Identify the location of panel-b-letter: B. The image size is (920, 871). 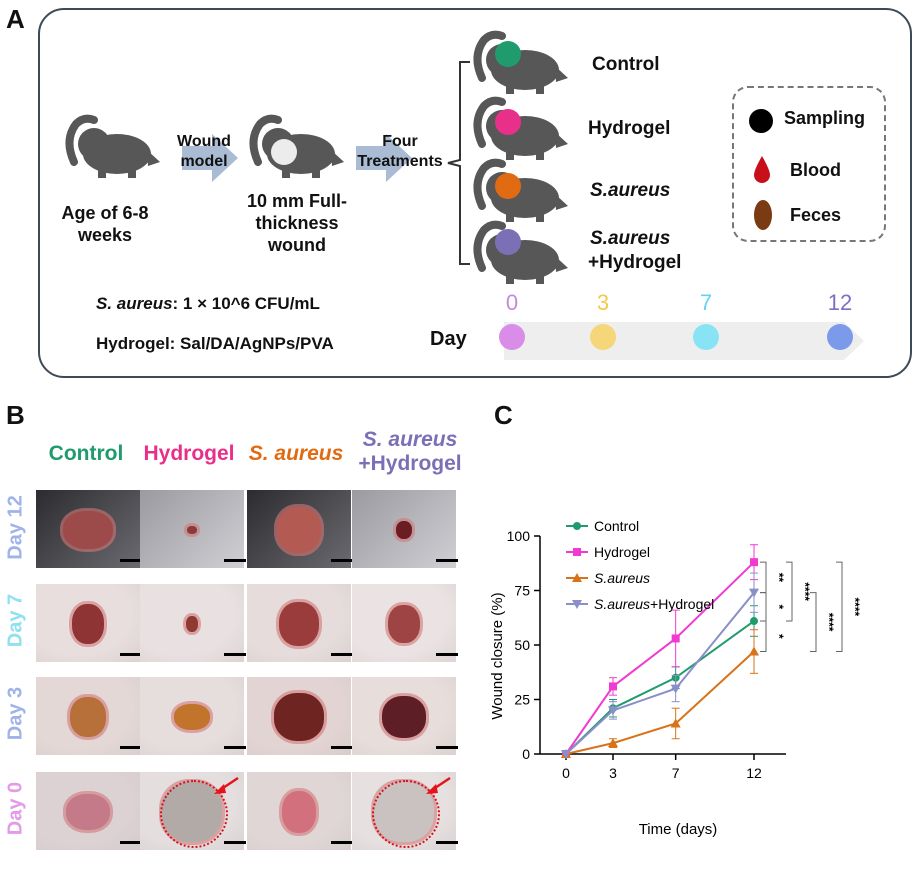
(15, 415).